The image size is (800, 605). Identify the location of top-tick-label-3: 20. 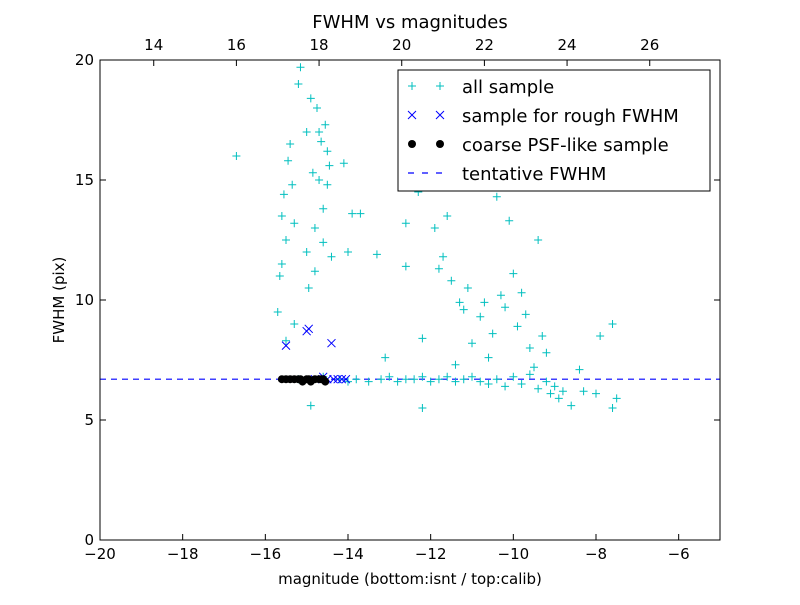
(401, 45).